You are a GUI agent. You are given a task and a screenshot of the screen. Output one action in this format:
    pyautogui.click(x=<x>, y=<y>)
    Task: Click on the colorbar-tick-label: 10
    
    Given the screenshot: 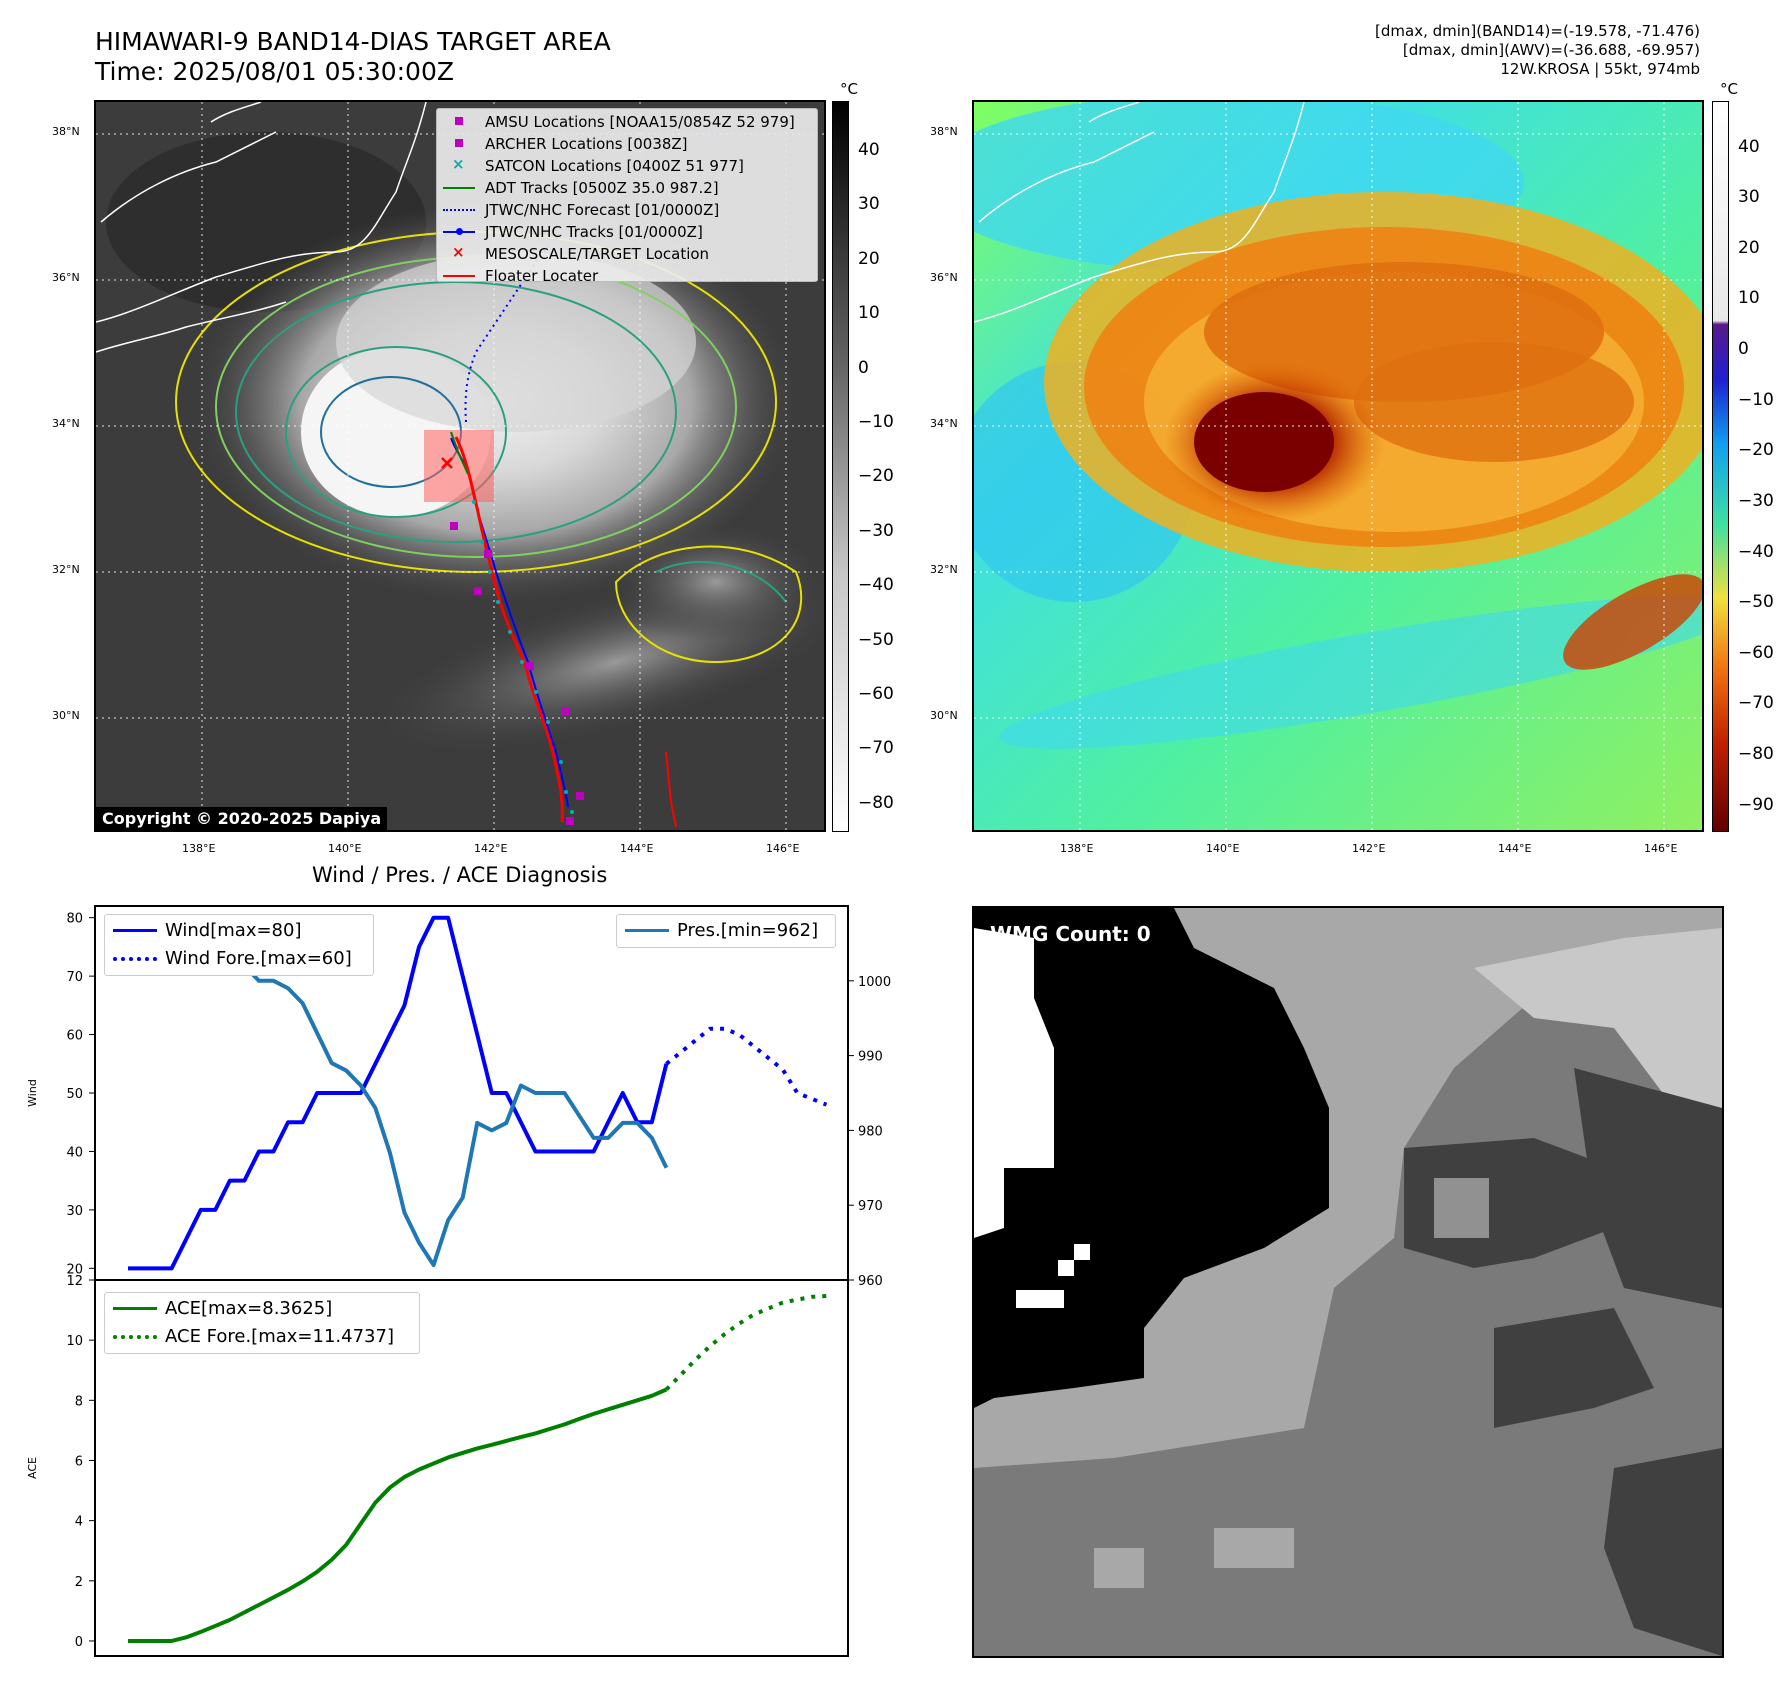 What is the action you would take?
    pyautogui.click(x=1749, y=298)
    